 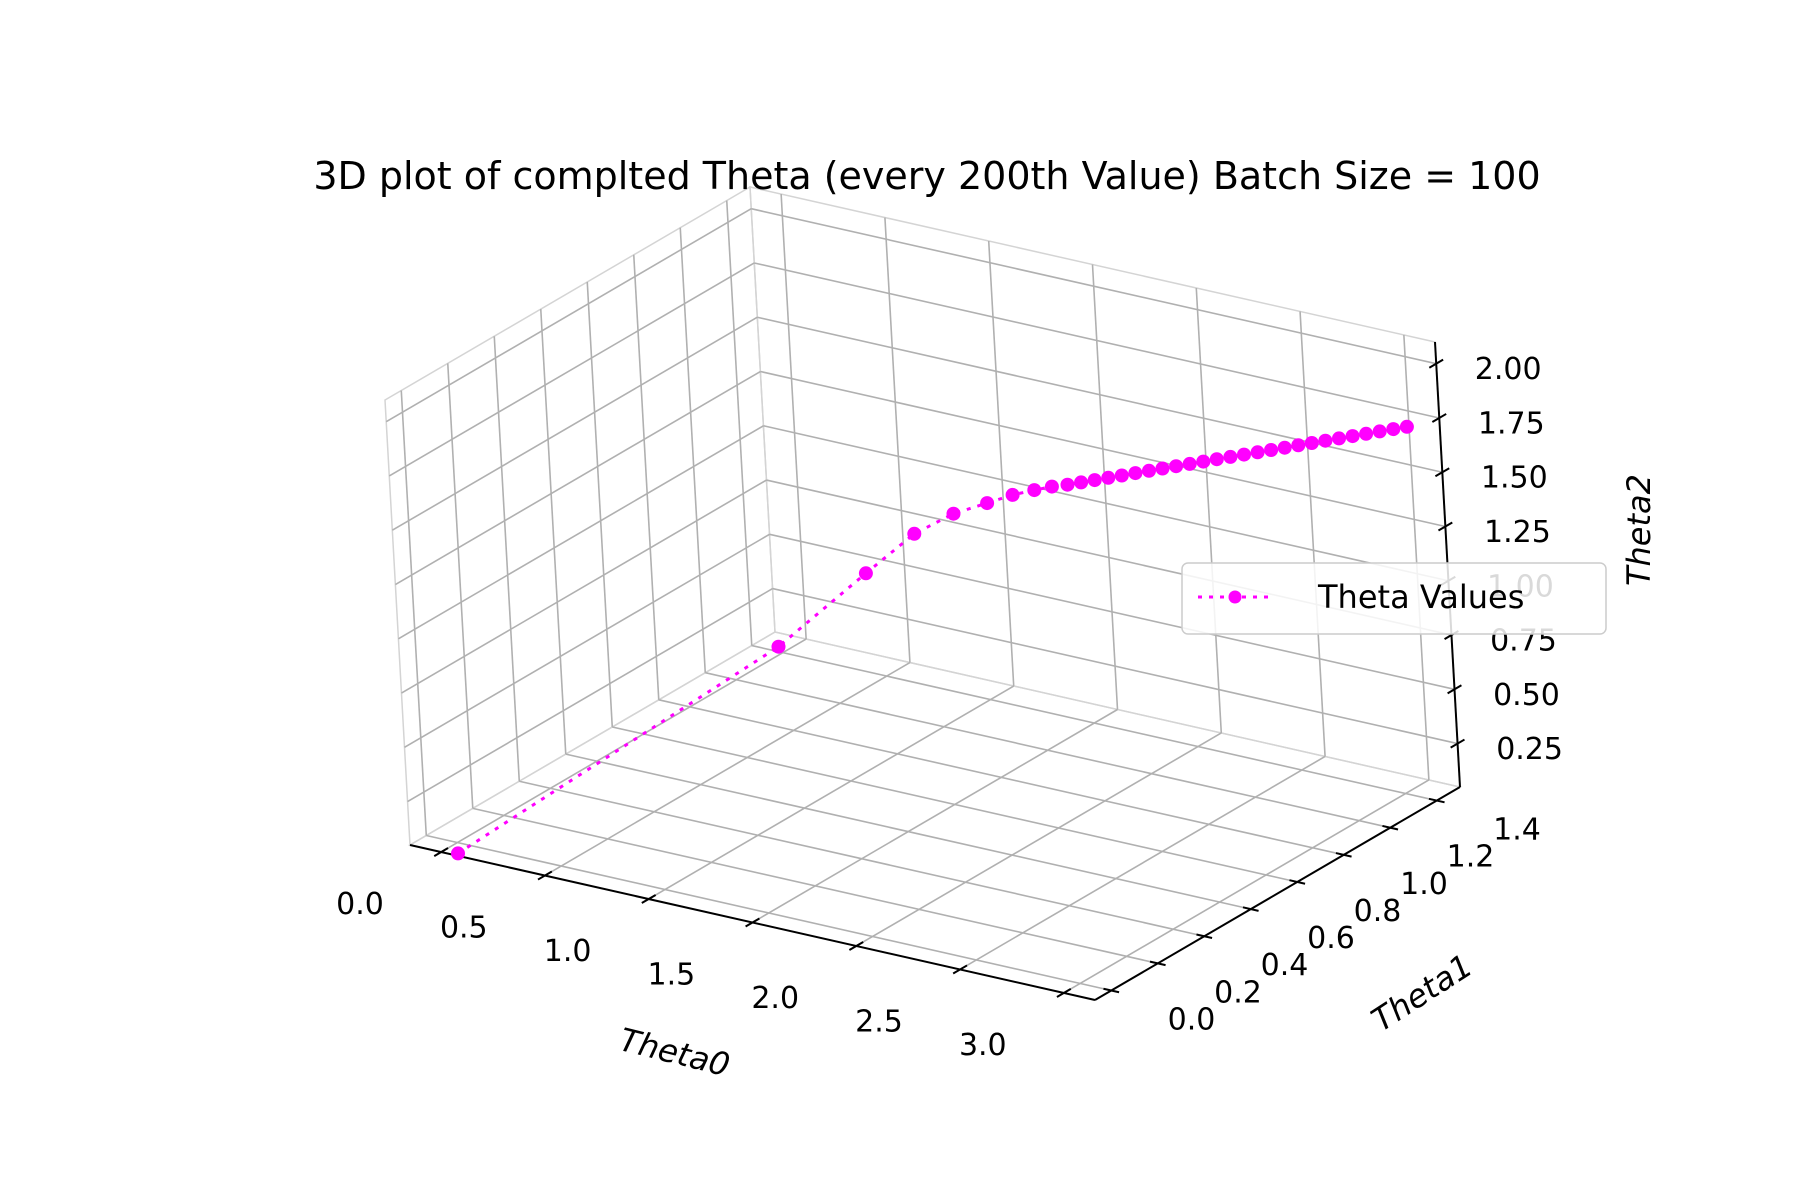 I want to click on z-tick-label: 2.00, so click(x=1508, y=369).